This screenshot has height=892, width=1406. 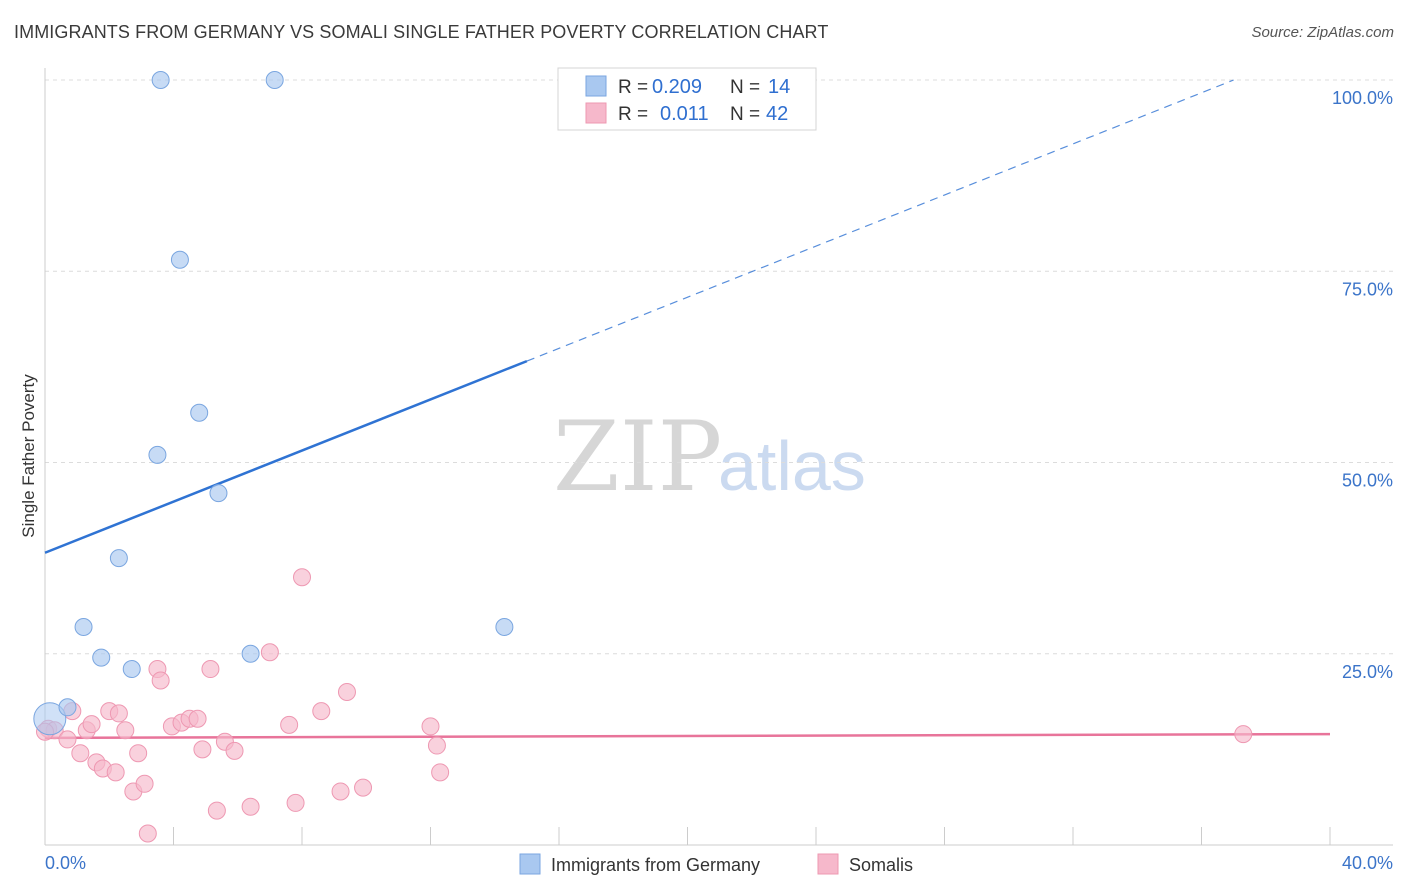 I want to click on series-legend-swatch-germany, so click(x=530, y=864).